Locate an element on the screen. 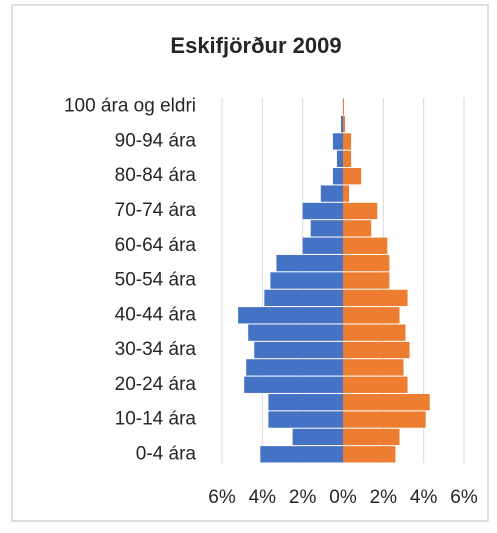  chart-title: Eskifjörður 2009 is located at coordinates (255, 45).